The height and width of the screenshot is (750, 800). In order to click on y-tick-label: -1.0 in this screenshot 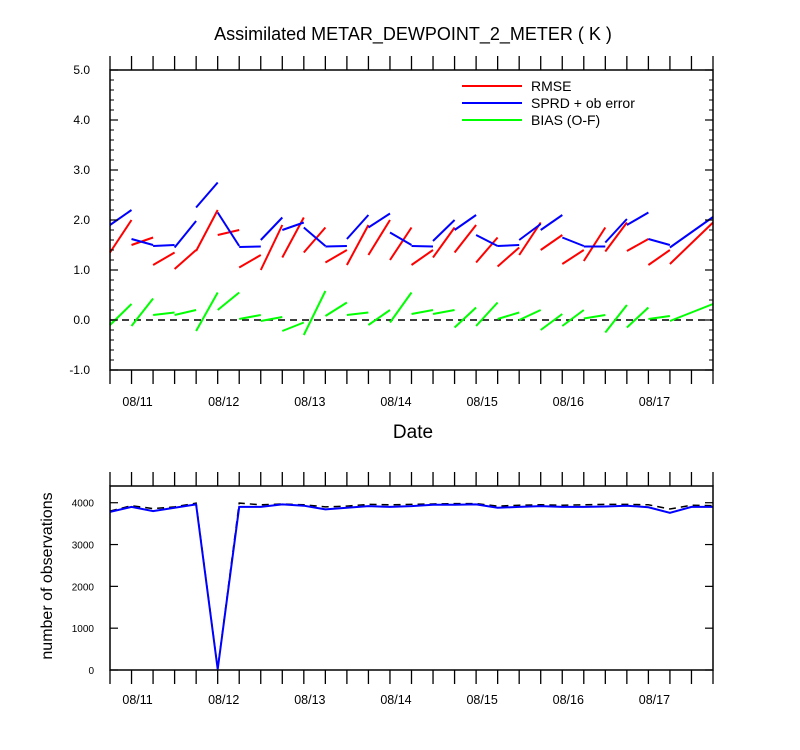, I will do `click(79, 370)`.